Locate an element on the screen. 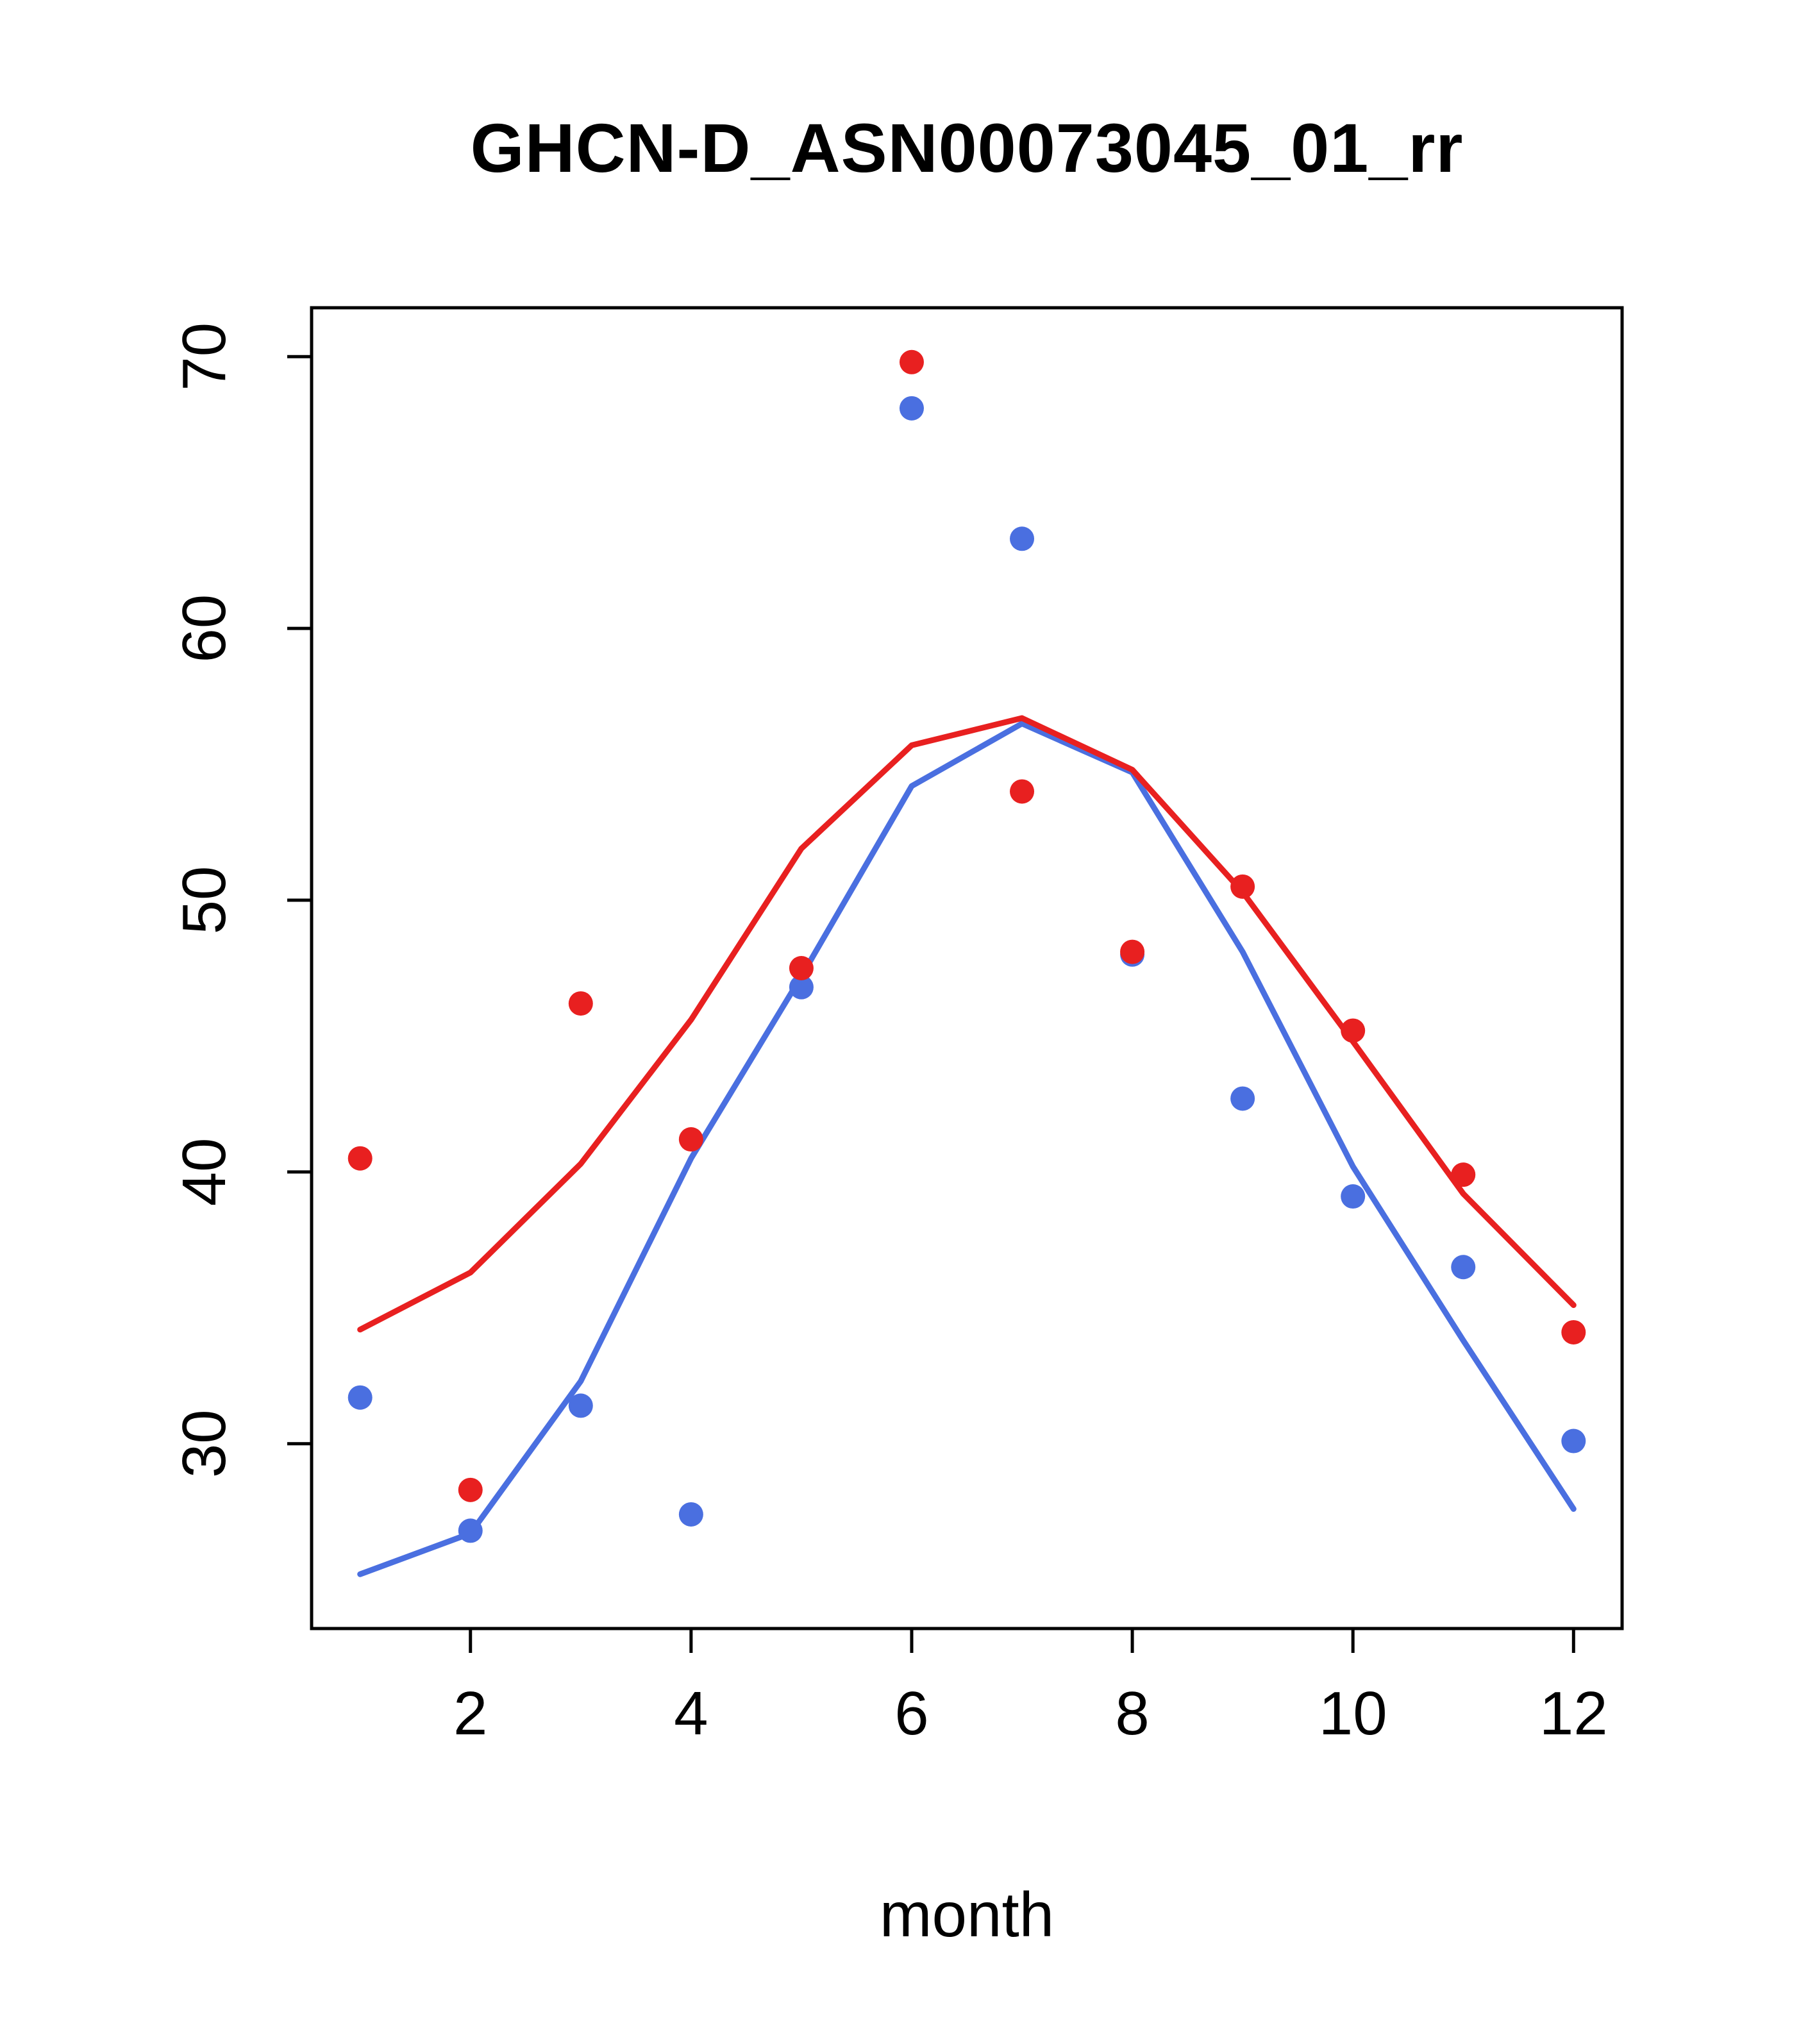  y-tick-label: 40 is located at coordinates (204, 1172).